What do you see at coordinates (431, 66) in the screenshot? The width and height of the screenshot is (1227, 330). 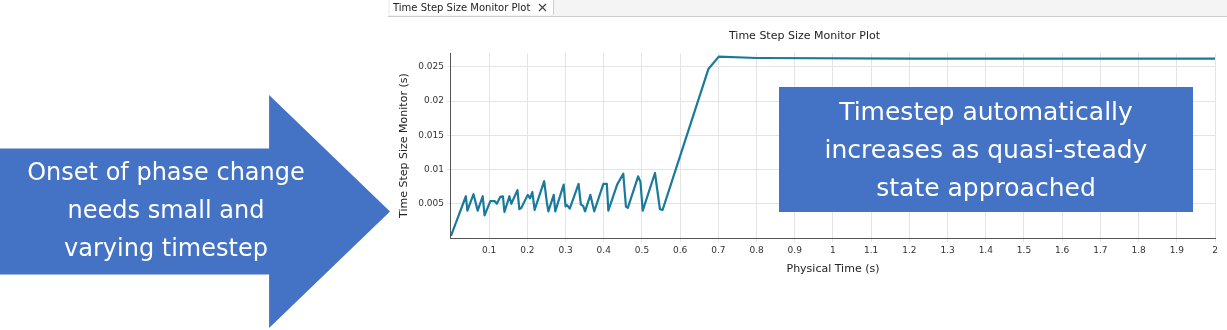 I see `y-tick-label: 0.025` at bounding box center [431, 66].